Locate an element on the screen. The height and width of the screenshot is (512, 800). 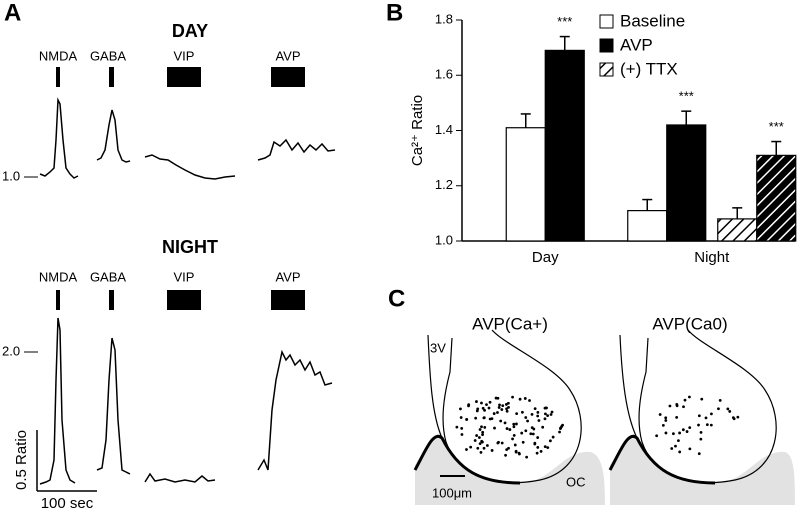
section-left is located at coordinates (509, 417).